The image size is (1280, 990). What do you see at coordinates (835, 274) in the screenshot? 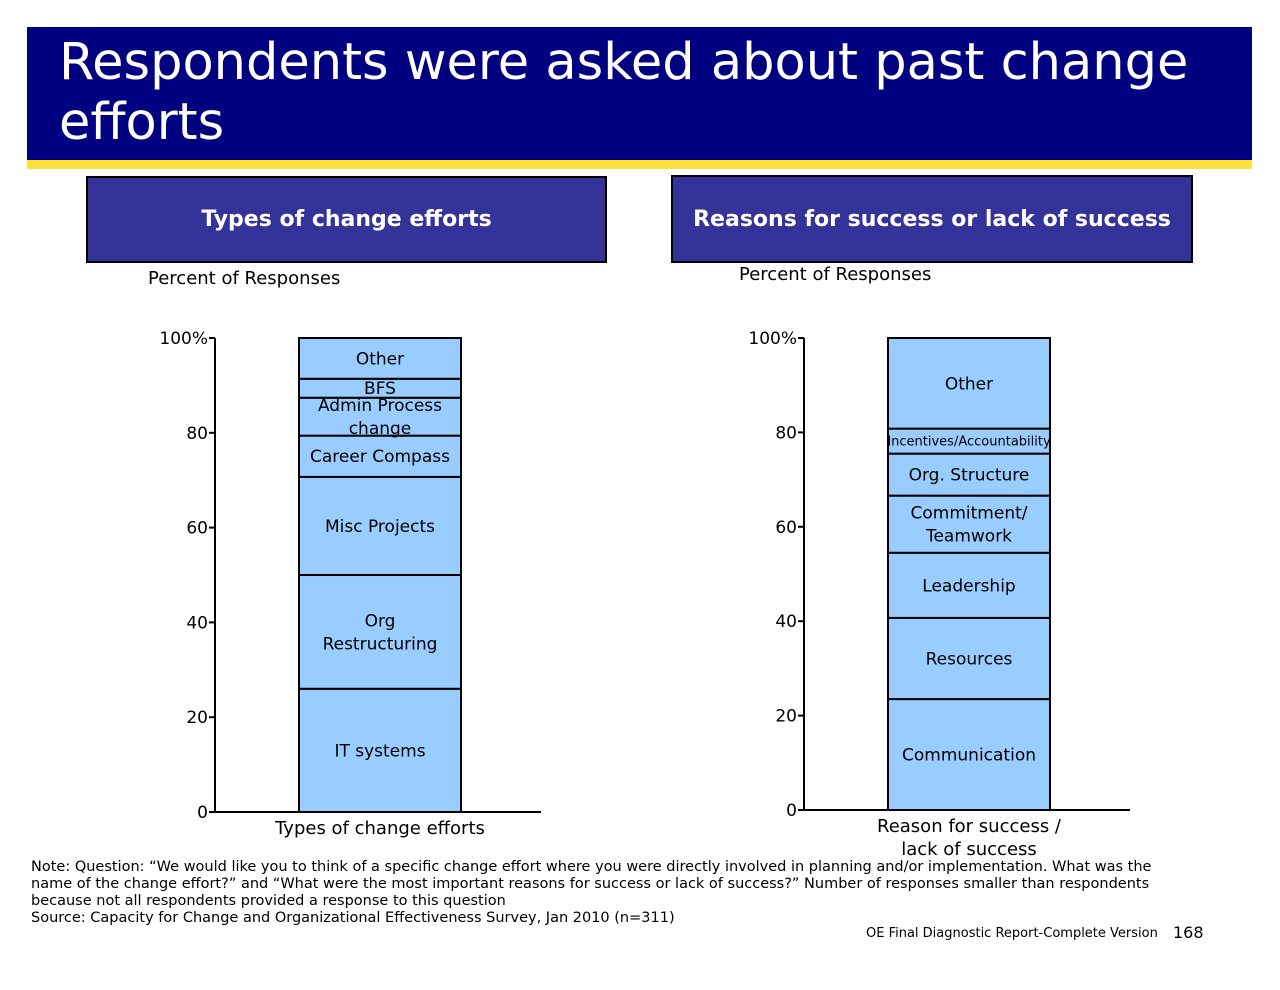
I see `right-chart-ylabel: Percent of Responses` at bounding box center [835, 274].